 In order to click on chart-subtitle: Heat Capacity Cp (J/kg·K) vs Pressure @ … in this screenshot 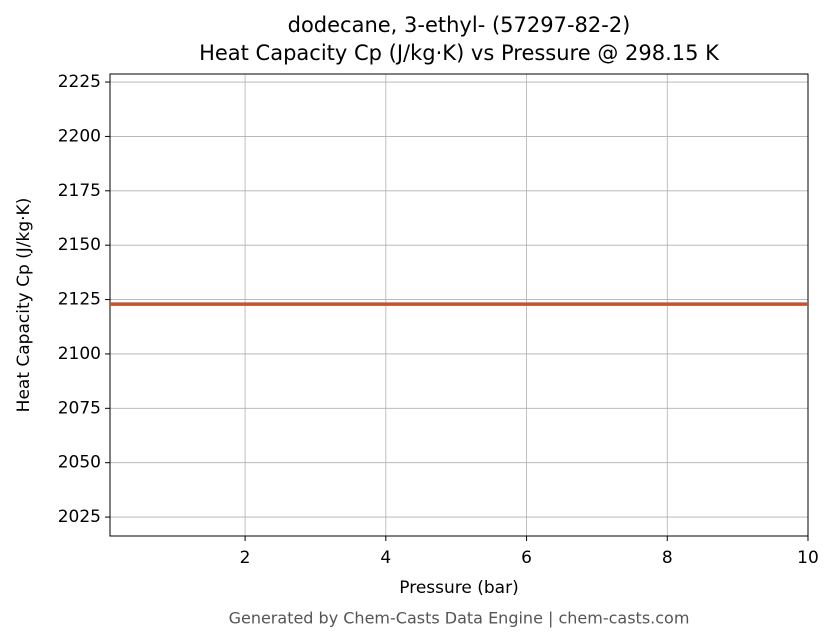, I will do `click(459, 53)`.